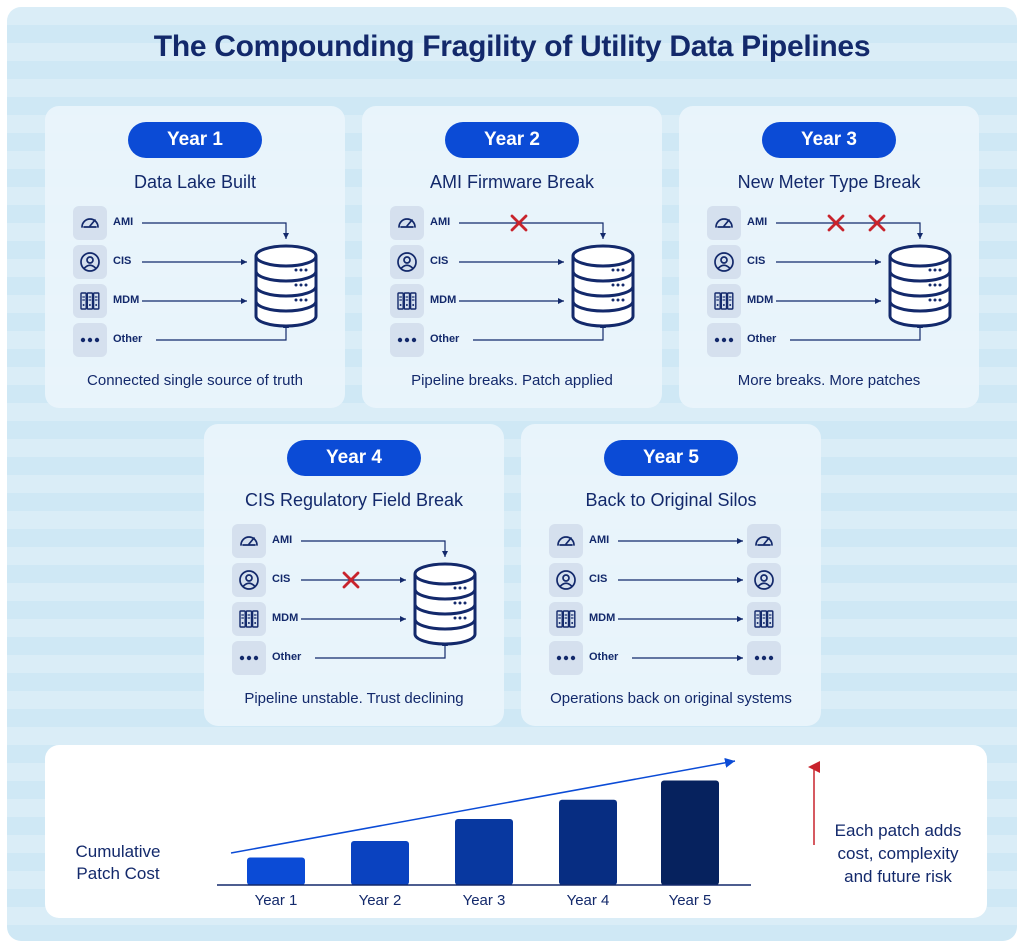  I want to click on card-title: Back to Original Silos, so click(671, 500).